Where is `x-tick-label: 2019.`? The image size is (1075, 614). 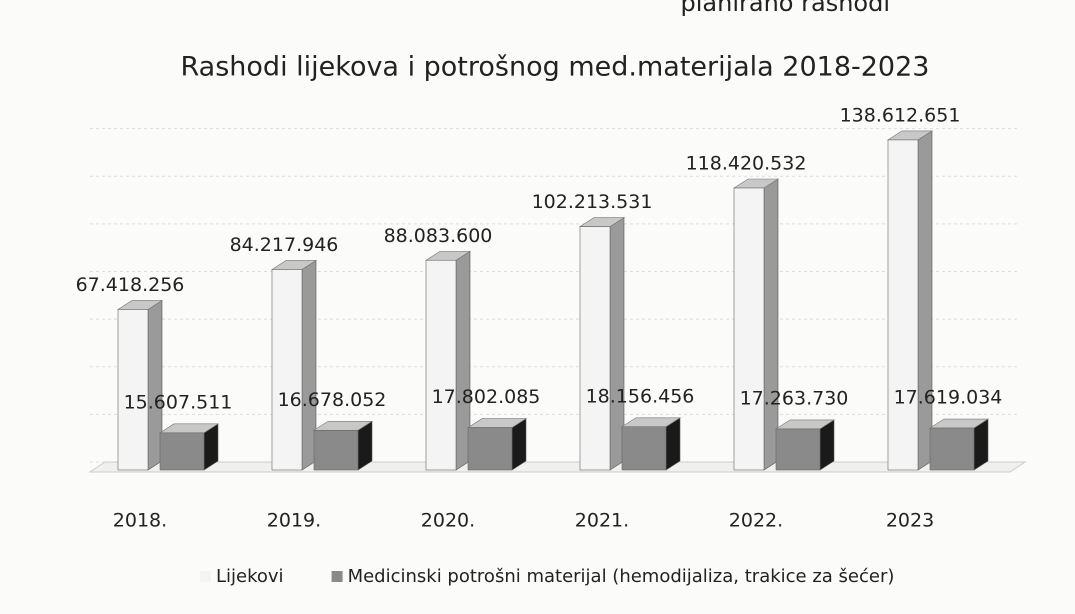 x-tick-label: 2019. is located at coordinates (294, 521).